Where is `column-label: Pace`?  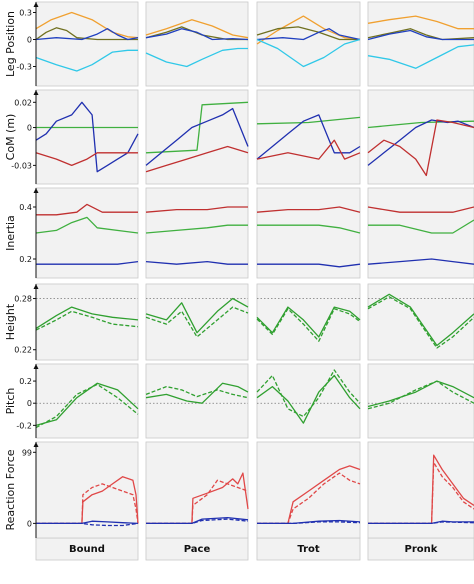
column-label: Pace is located at coordinates (197, 549).